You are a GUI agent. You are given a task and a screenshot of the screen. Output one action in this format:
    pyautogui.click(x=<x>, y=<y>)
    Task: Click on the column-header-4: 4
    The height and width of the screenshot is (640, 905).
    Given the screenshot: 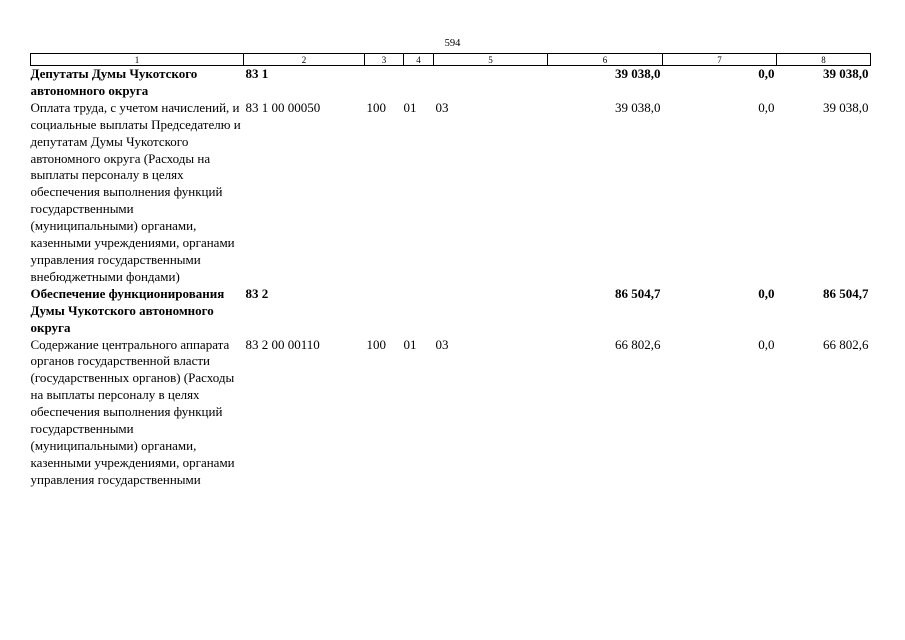 What is the action you would take?
    pyautogui.click(x=418, y=59)
    